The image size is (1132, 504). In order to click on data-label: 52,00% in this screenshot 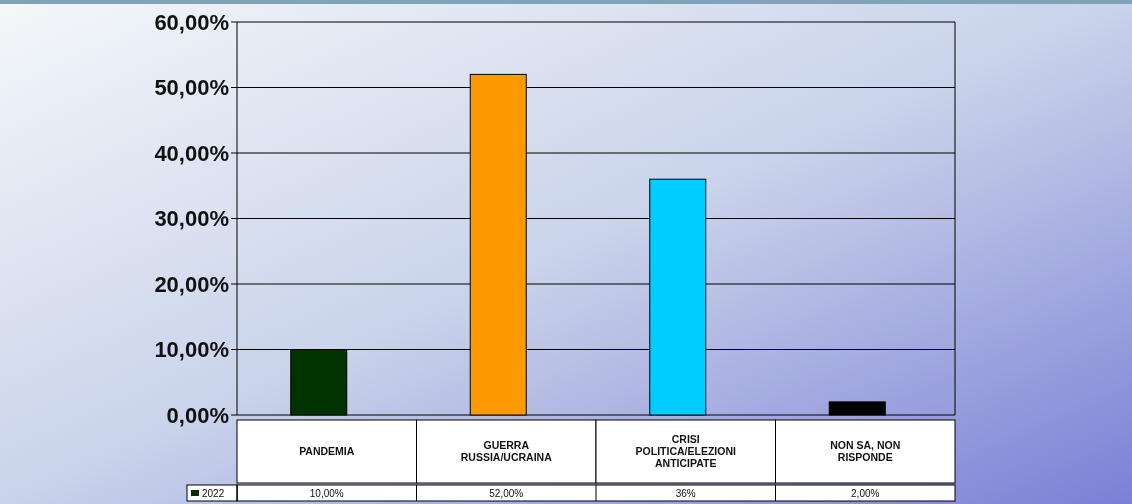, I will do `click(506, 493)`.